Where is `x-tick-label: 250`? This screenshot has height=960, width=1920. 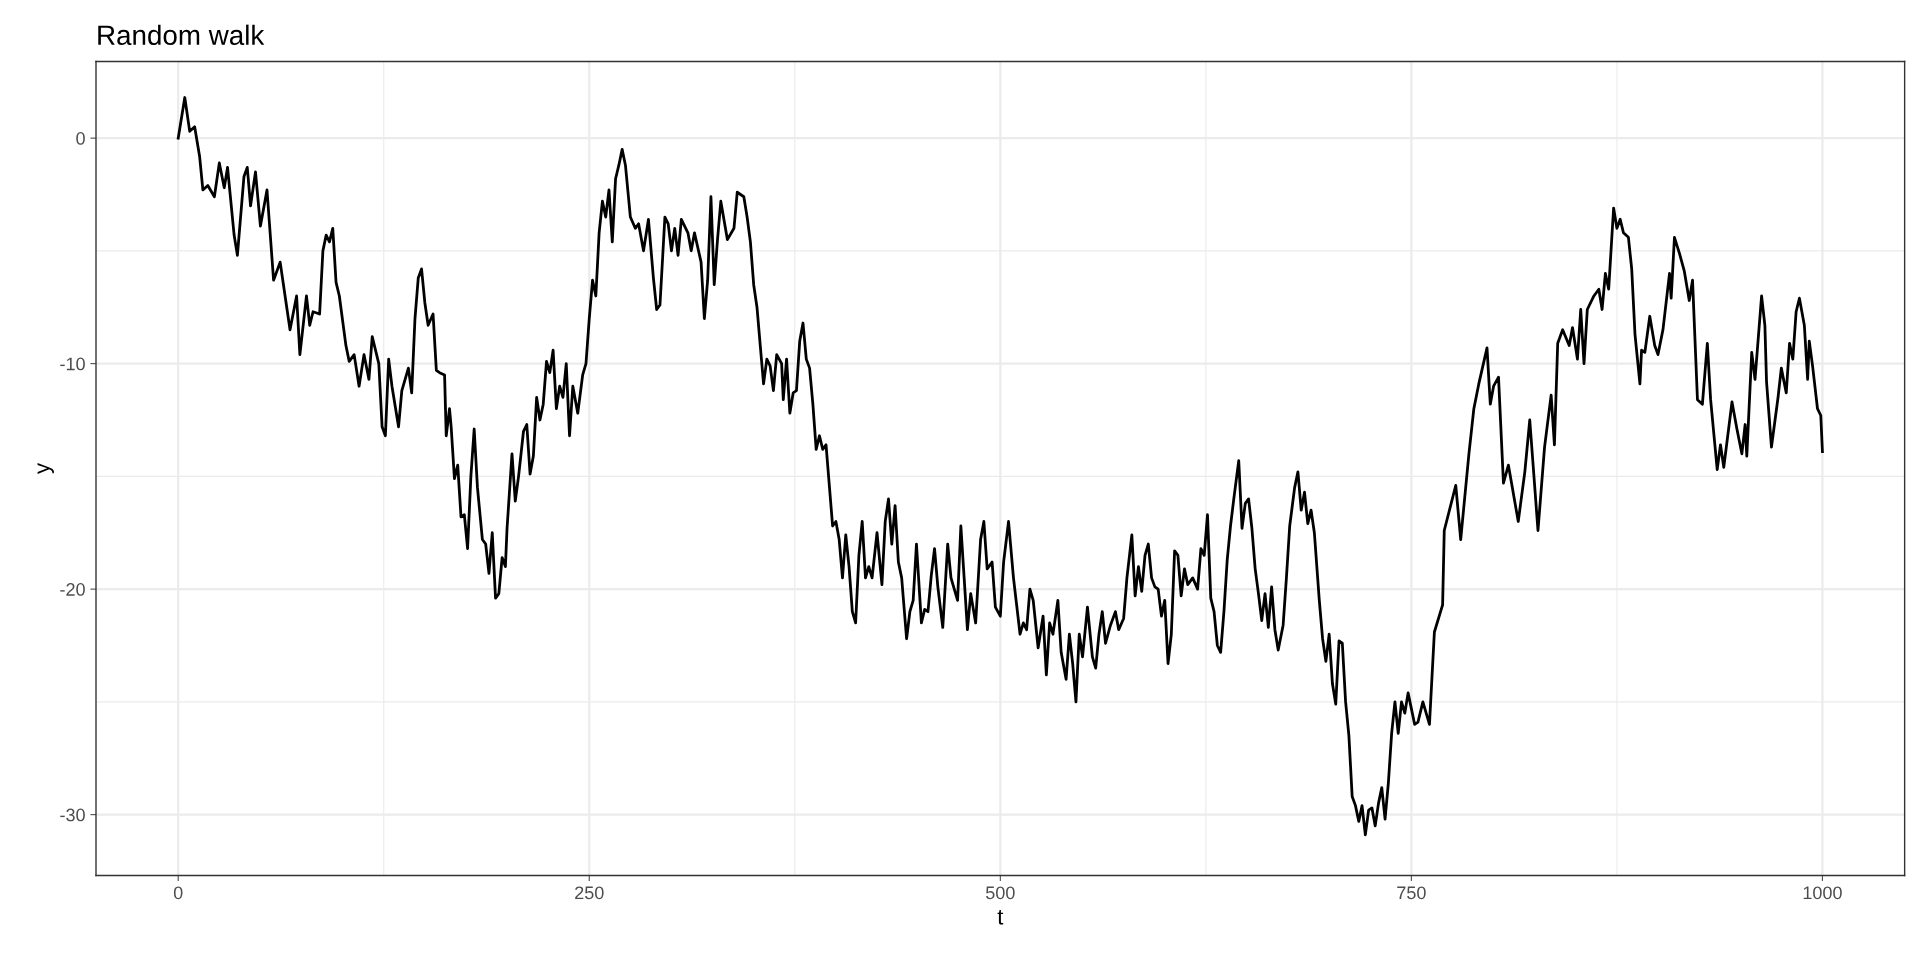
x-tick-label: 250 is located at coordinates (589, 893).